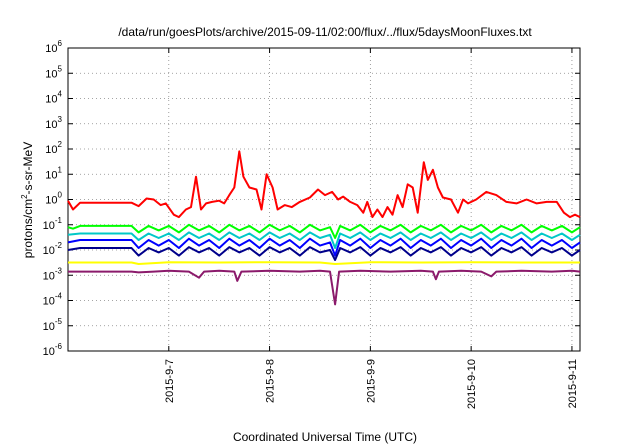 Image resolution: width=640 pixels, height=448 pixels. What do you see at coordinates (170, 381) in the screenshot?
I see `x-tick-label: 2015-9-7` at bounding box center [170, 381].